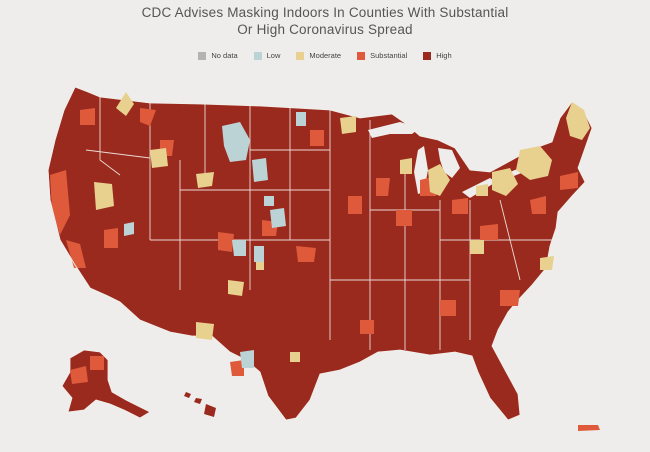  What do you see at coordinates (273, 55) in the screenshot?
I see `legend-label-low: Low` at bounding box center [273, 55].